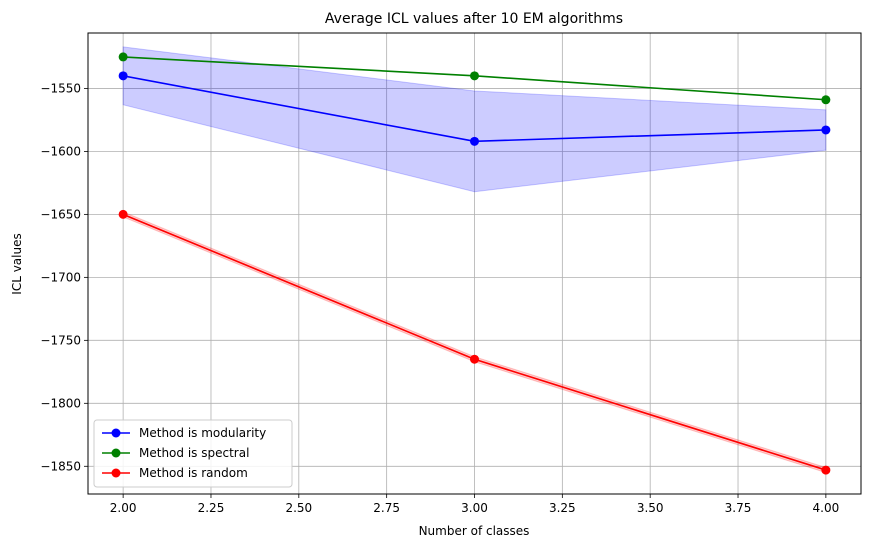 Image resolution: width=871 pixels, height=547 pixels. Describe the element at coordinates (123, 508) in the screenshot. I see `x-tick-label: 2.00` at that location.